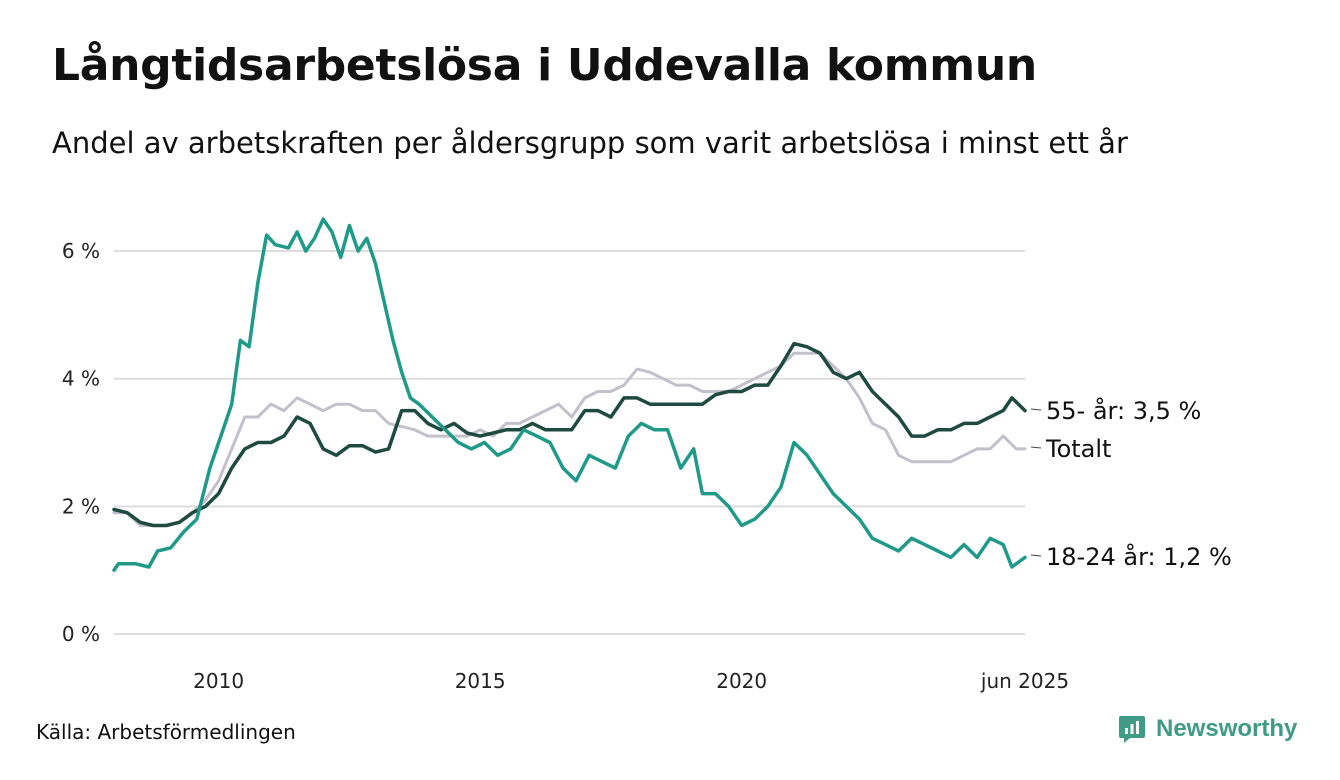  I want to click on chart-title: Långtidsarbetslösa i Uddevalla kommun, so click(544, 65).